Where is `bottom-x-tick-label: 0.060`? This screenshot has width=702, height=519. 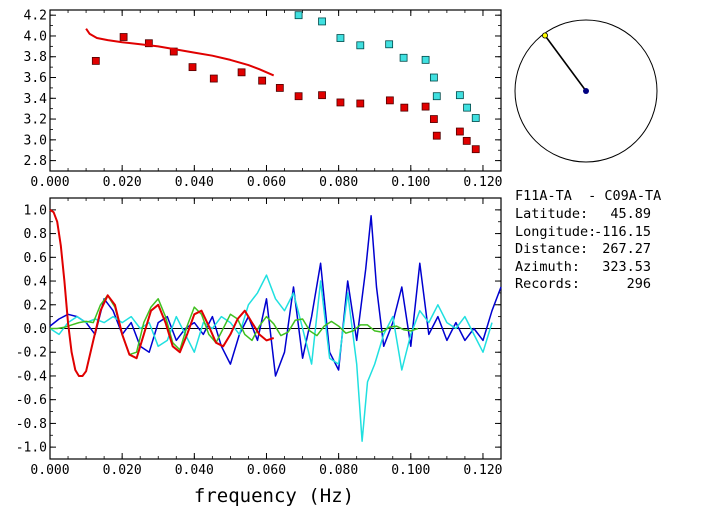 bottom-x-tick-label: 0.060 is located at coordinates (266, 470).